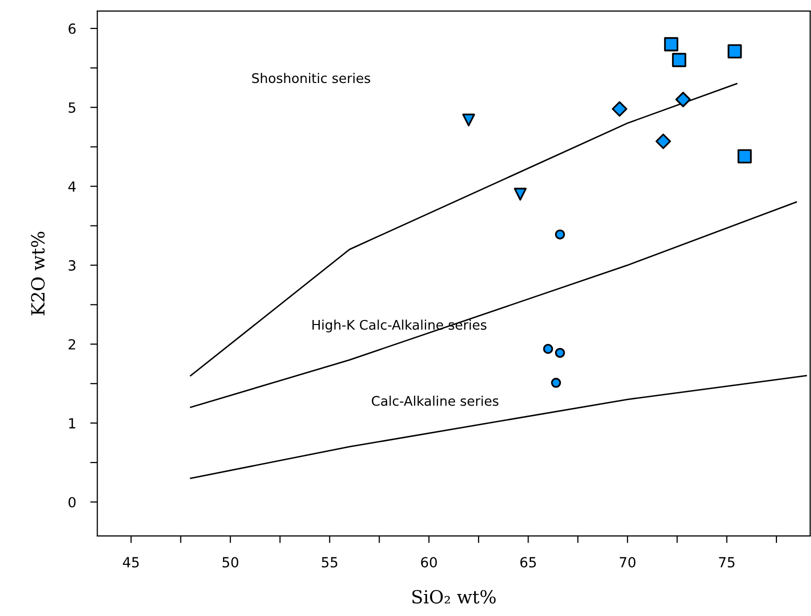 The height and width of the screenshot is (616, 811). Describe the element at coordinates (429, 562) in the screenshot. I see `x-tick-label: 60` at that location.